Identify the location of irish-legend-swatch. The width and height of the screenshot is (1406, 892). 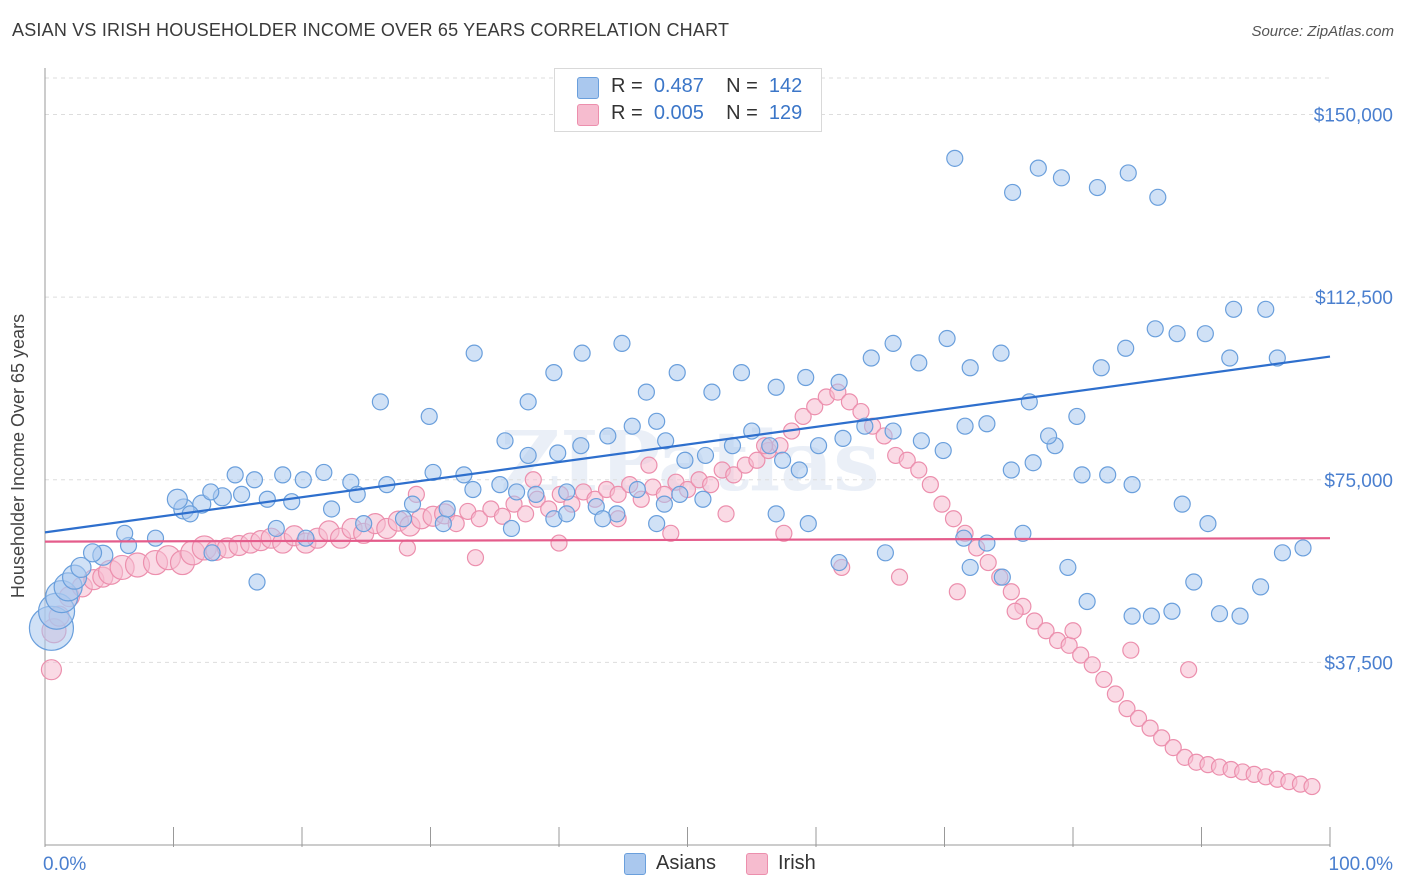
(757, 864).